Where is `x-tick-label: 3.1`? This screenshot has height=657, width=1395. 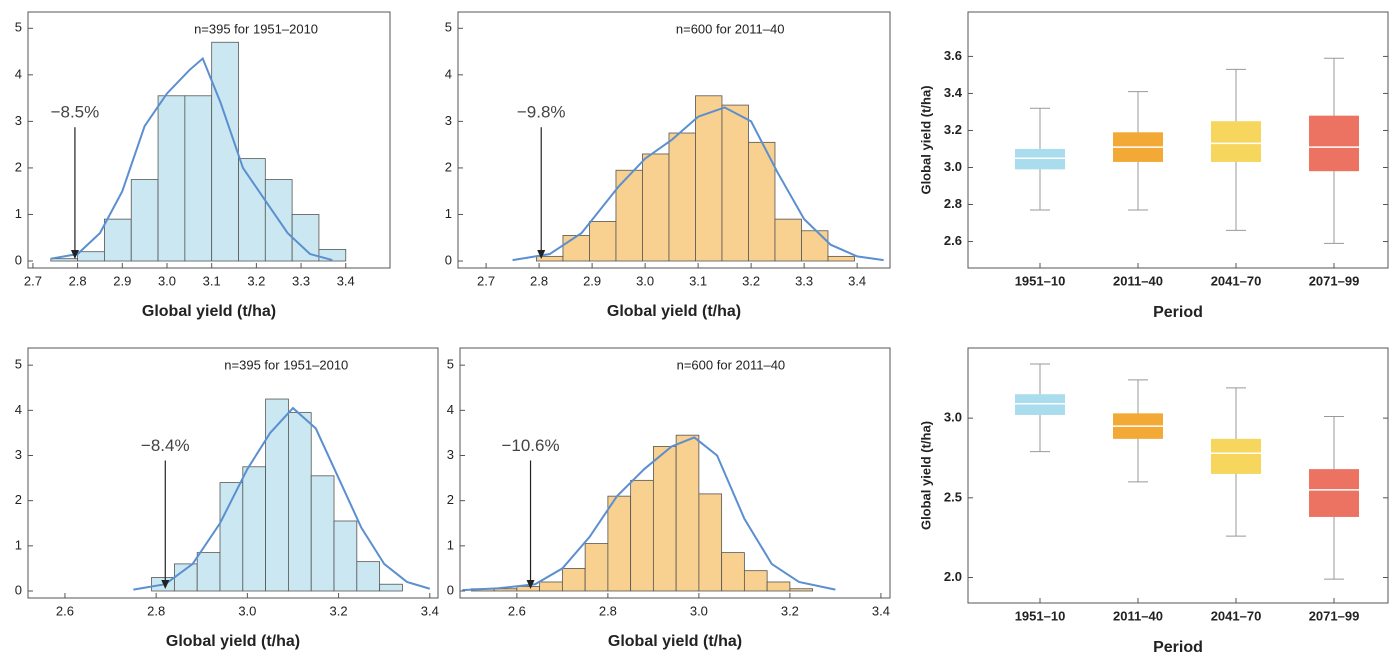
x-tick-label: 3.1 is located at coordinates (212, 280).